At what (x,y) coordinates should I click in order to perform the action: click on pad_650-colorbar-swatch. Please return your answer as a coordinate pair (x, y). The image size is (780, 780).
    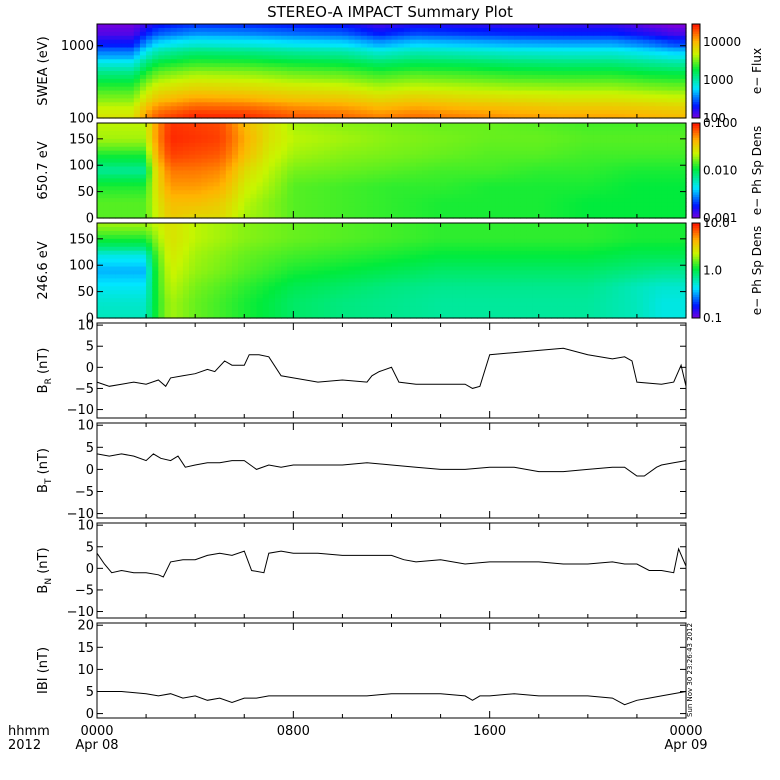
    Looking at the image, I should click on (696, 198).